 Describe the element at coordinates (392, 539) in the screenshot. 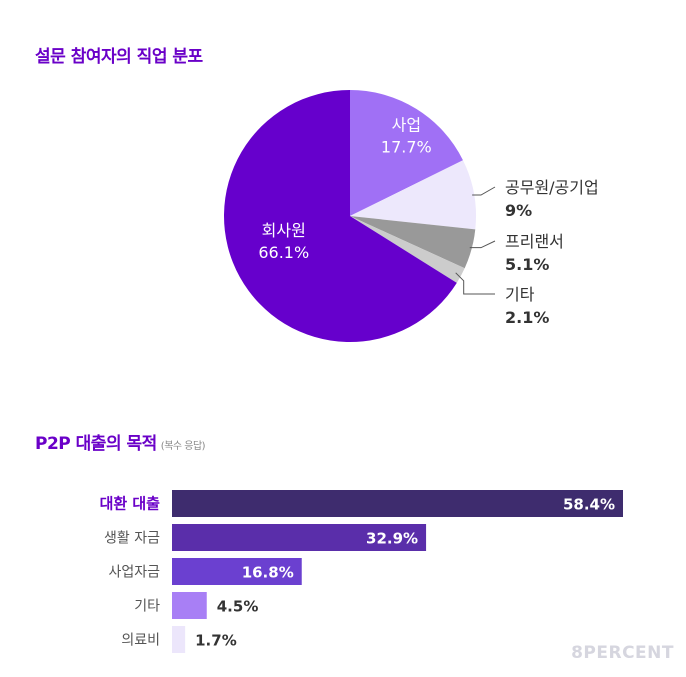

I see `bar-value-1: 32.9%` at that location.